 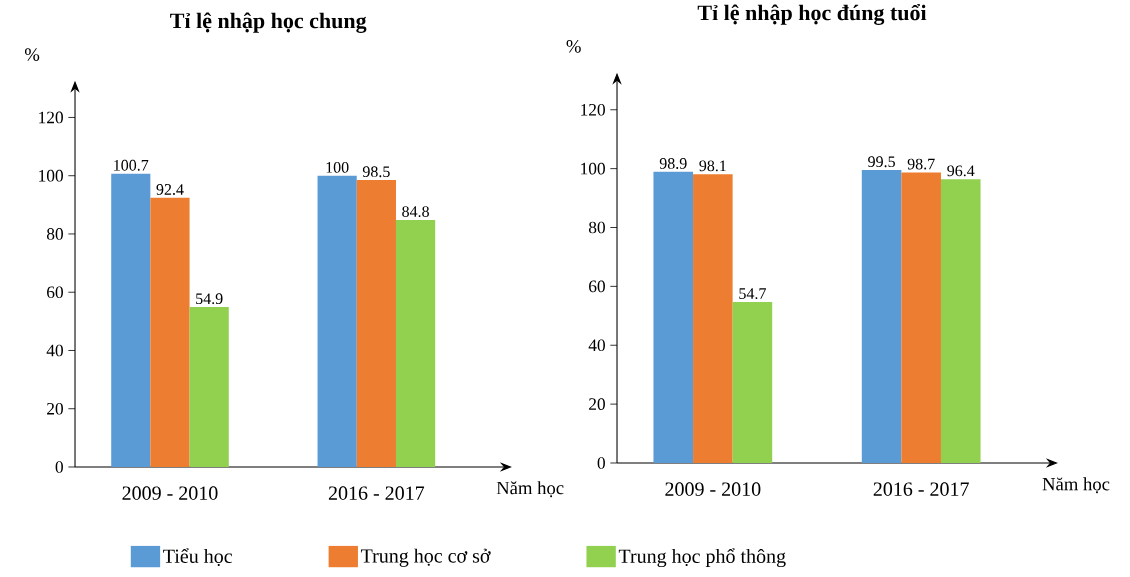 What do you see at coordinates (425, 557) in the screenshot?
I see `legend-label: Trung học cơ sở` at bounding box center [425, 557].